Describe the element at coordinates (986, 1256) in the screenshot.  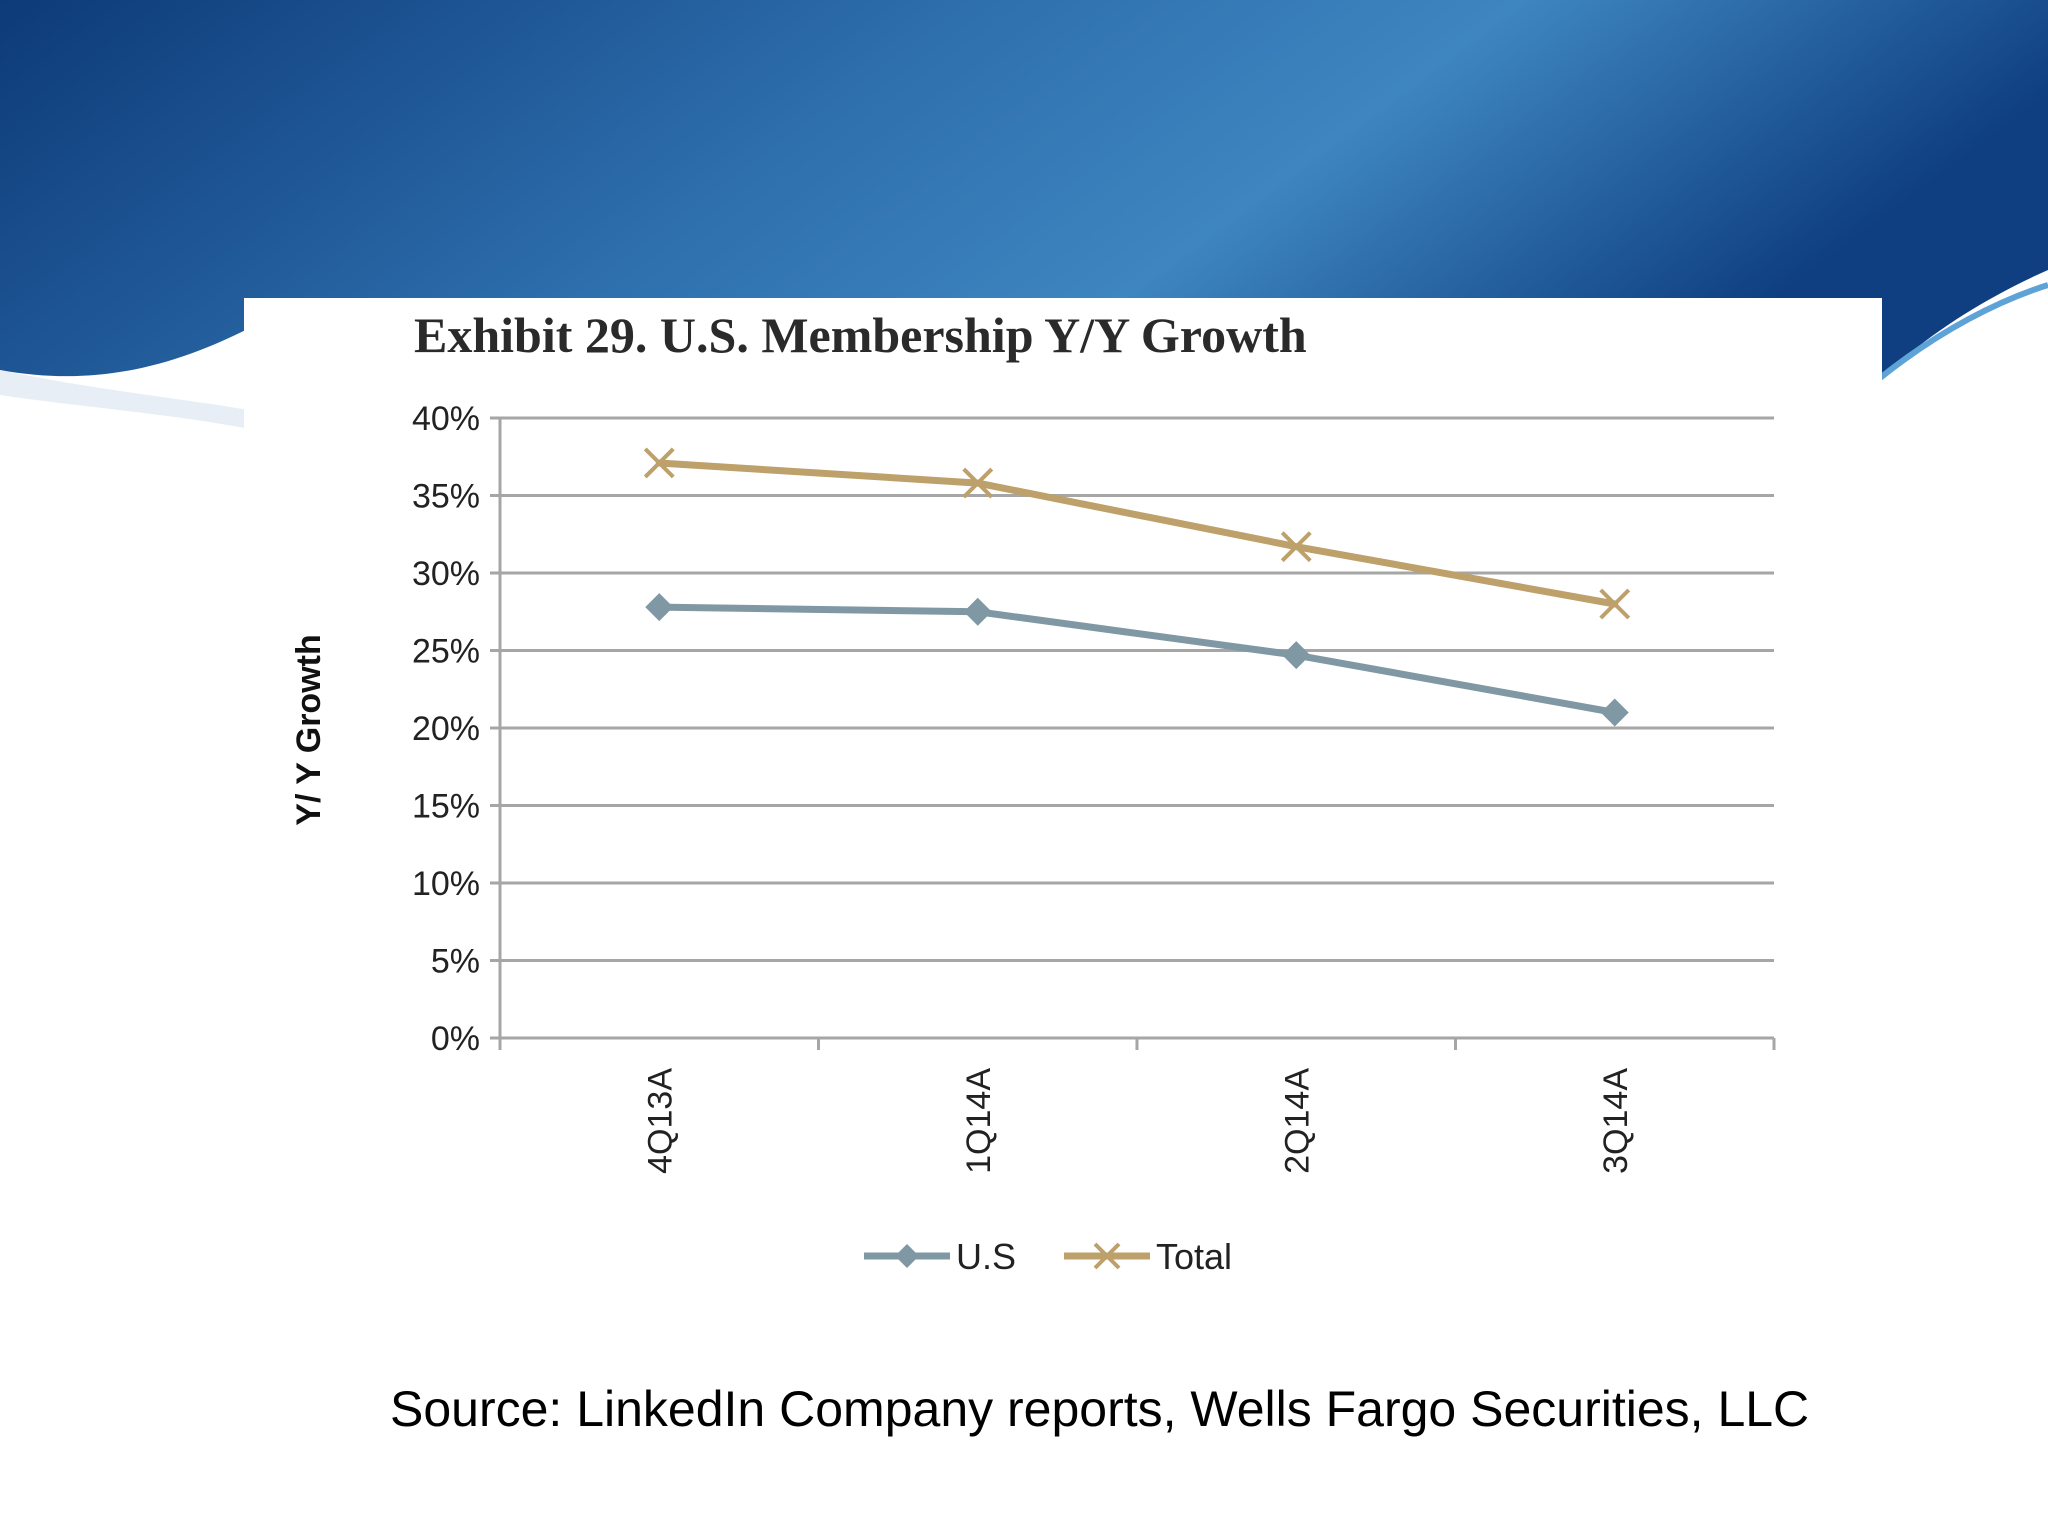
I see `legend-label: U.S` at that location.